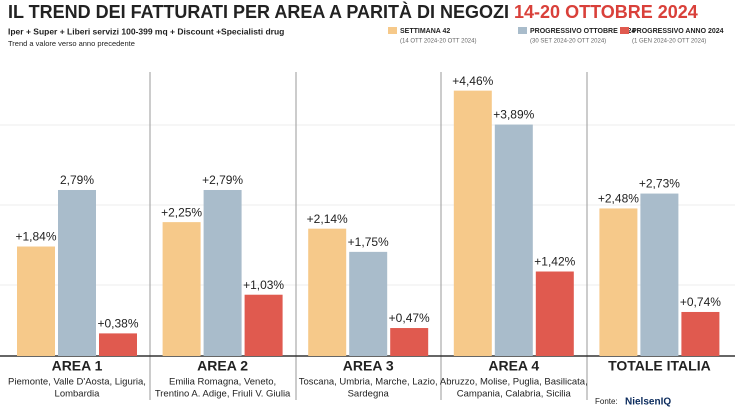 Image resolution: width=735 pixels, height=413 pixels. What do you see at coordinates (669, 42) in the screenshot?
I see `legend-period: (1 GEN 2024-20 OTT 2024)` at bounding box center [669, 42].